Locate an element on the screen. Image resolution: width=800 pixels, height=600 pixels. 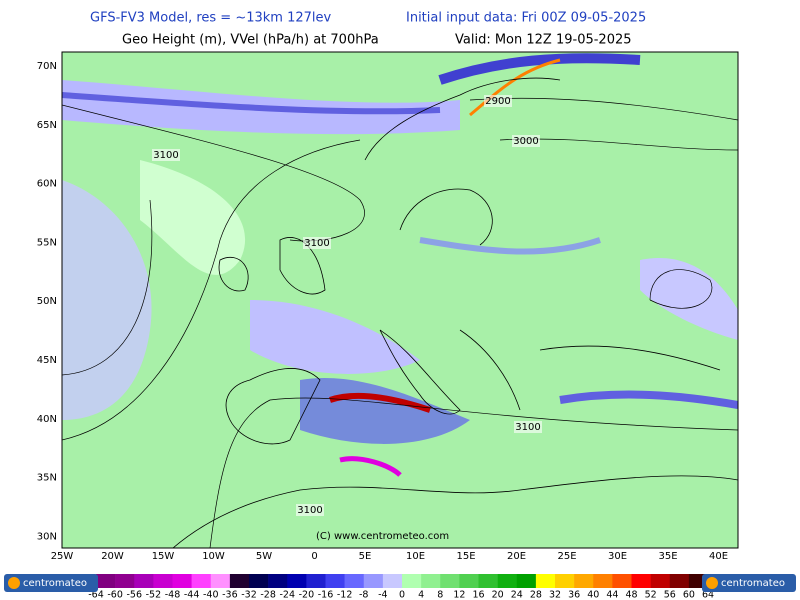
contour-label: 3000 is located at coordinates (525, 141).